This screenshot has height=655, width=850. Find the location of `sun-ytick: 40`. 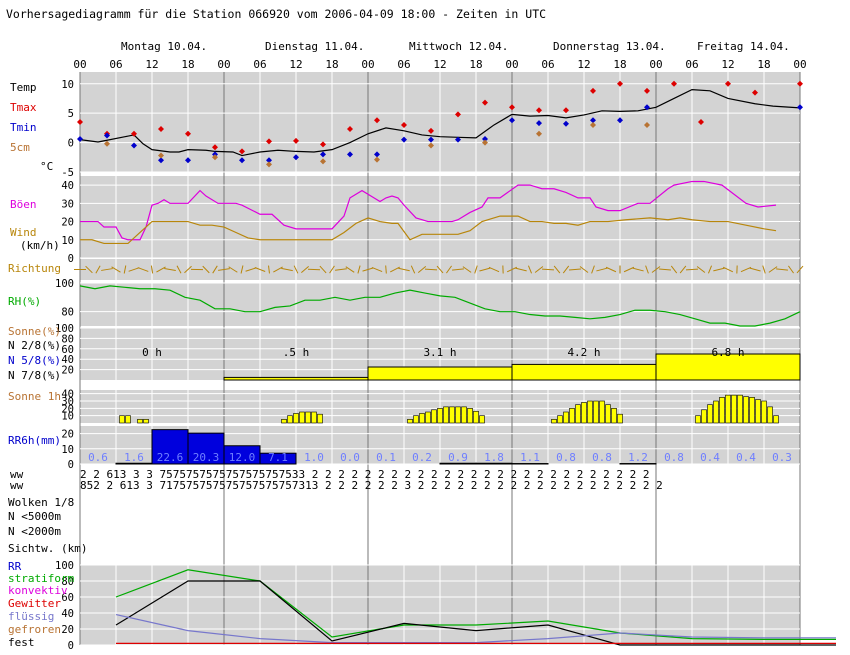

sun-ytick: 40 is located at coordinates (67, 360).